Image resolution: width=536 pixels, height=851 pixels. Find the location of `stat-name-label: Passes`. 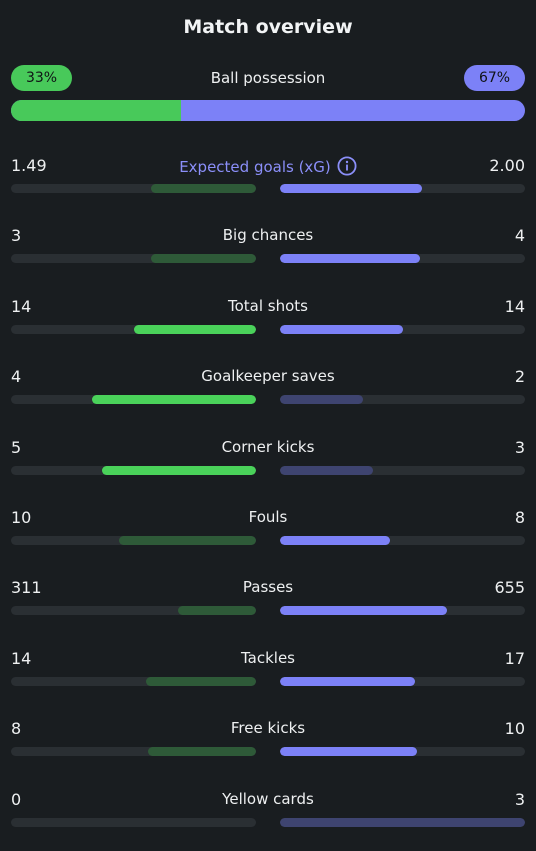

stat-name-label: Passes is located at coordinates (268, 587).